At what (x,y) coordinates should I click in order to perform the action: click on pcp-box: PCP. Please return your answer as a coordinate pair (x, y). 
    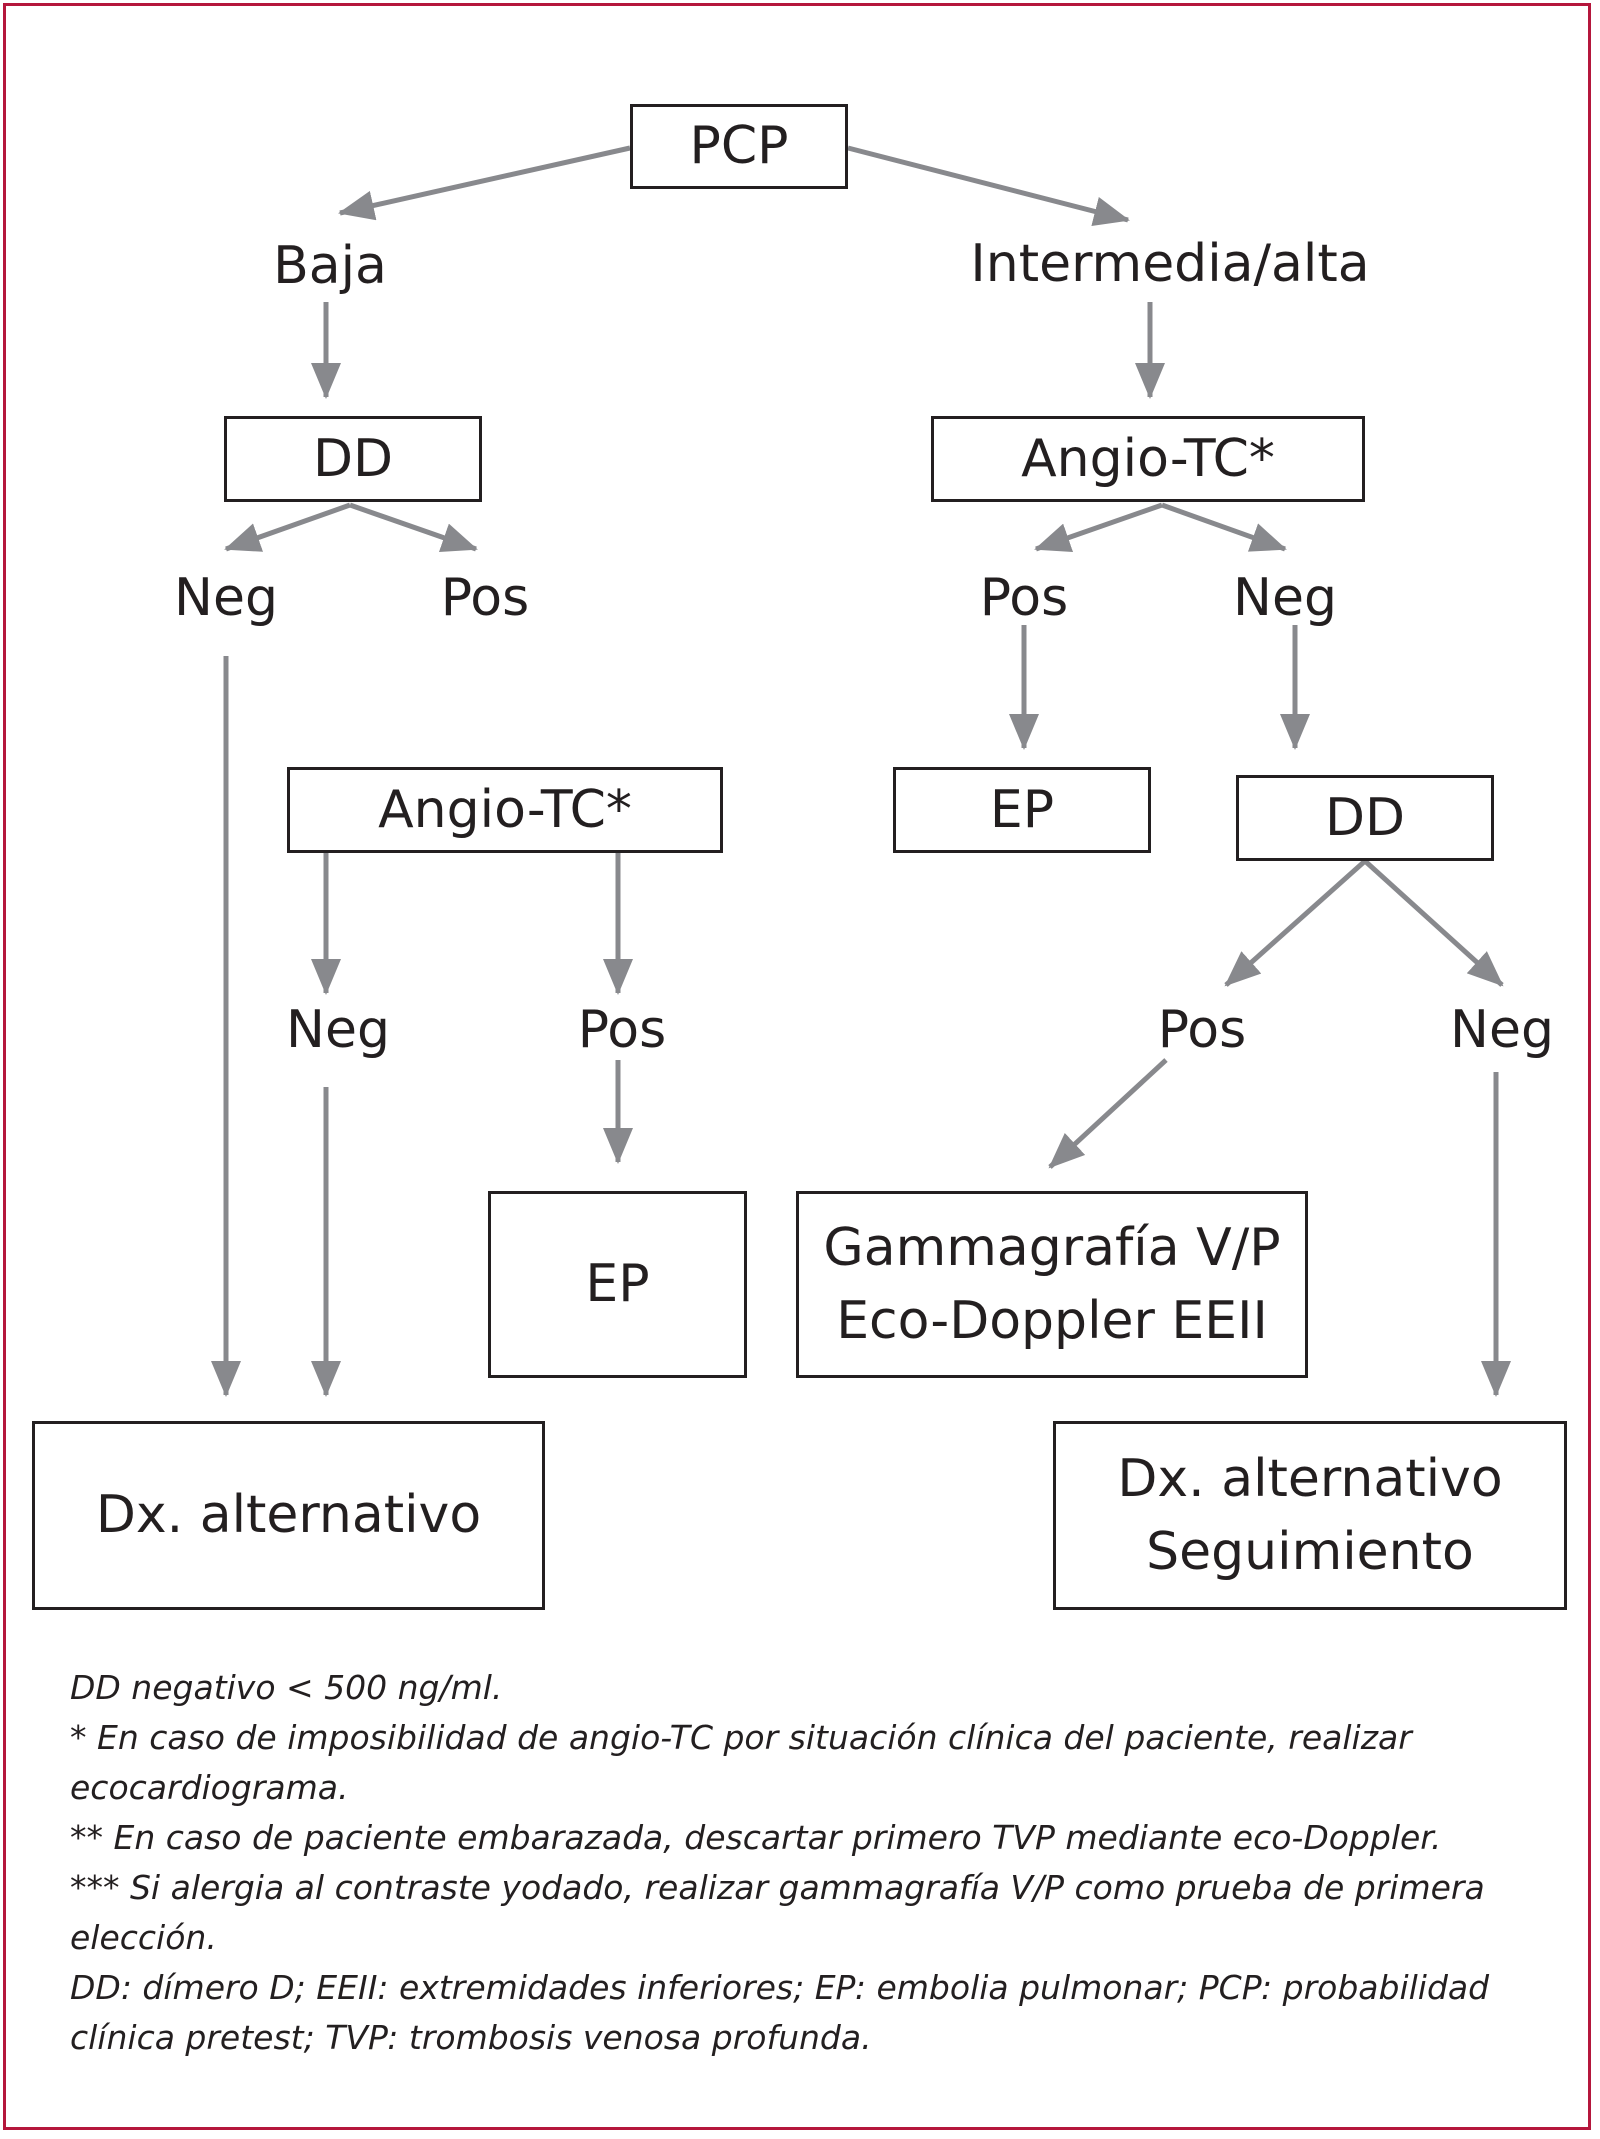
    Looking at the image, I should click on (739, 146).